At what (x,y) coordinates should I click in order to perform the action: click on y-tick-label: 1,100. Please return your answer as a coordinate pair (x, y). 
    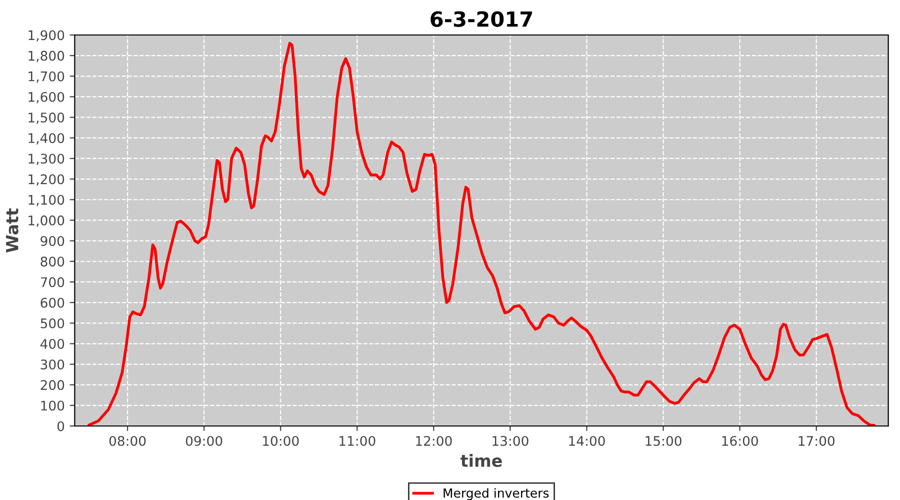
    Looking at the image, I should click on (46, 200).